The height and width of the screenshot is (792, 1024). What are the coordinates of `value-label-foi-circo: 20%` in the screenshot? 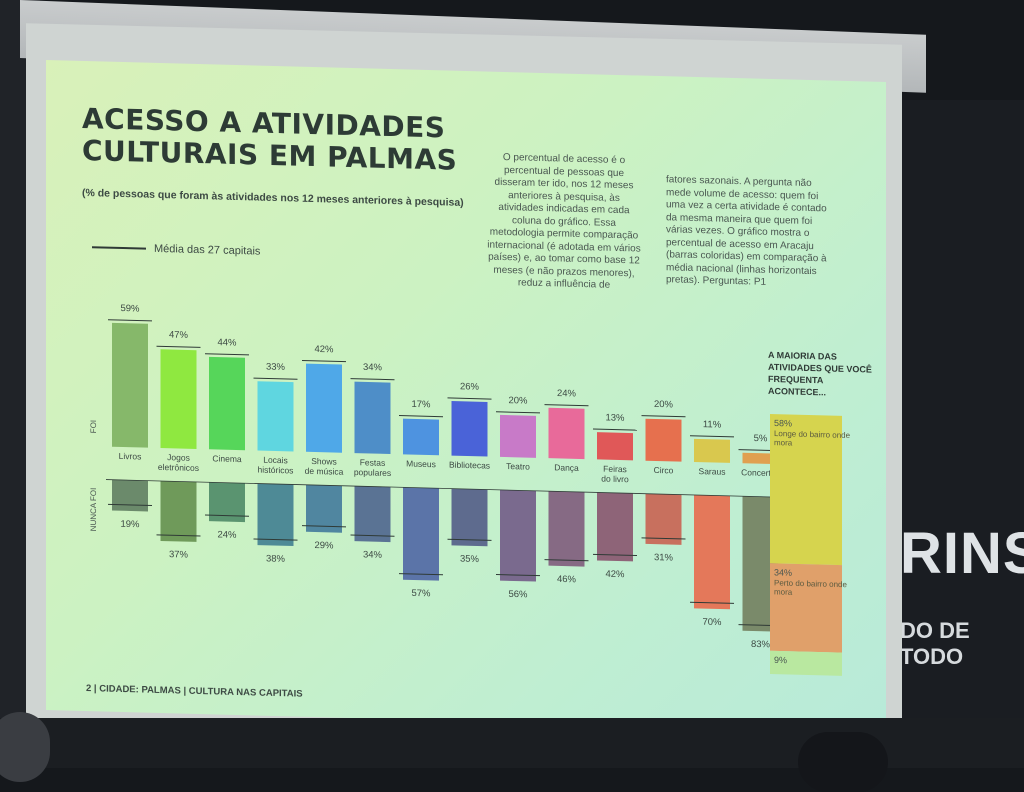 It's located at (664, 405).